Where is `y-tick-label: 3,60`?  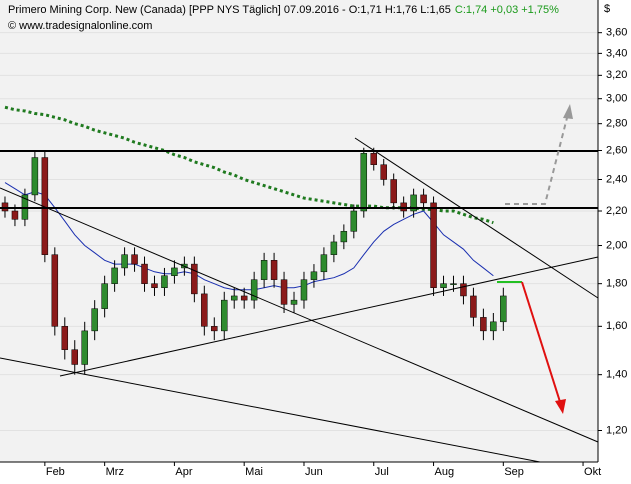 y-tick-label: 3,60 is located at coordinates (616, 33).